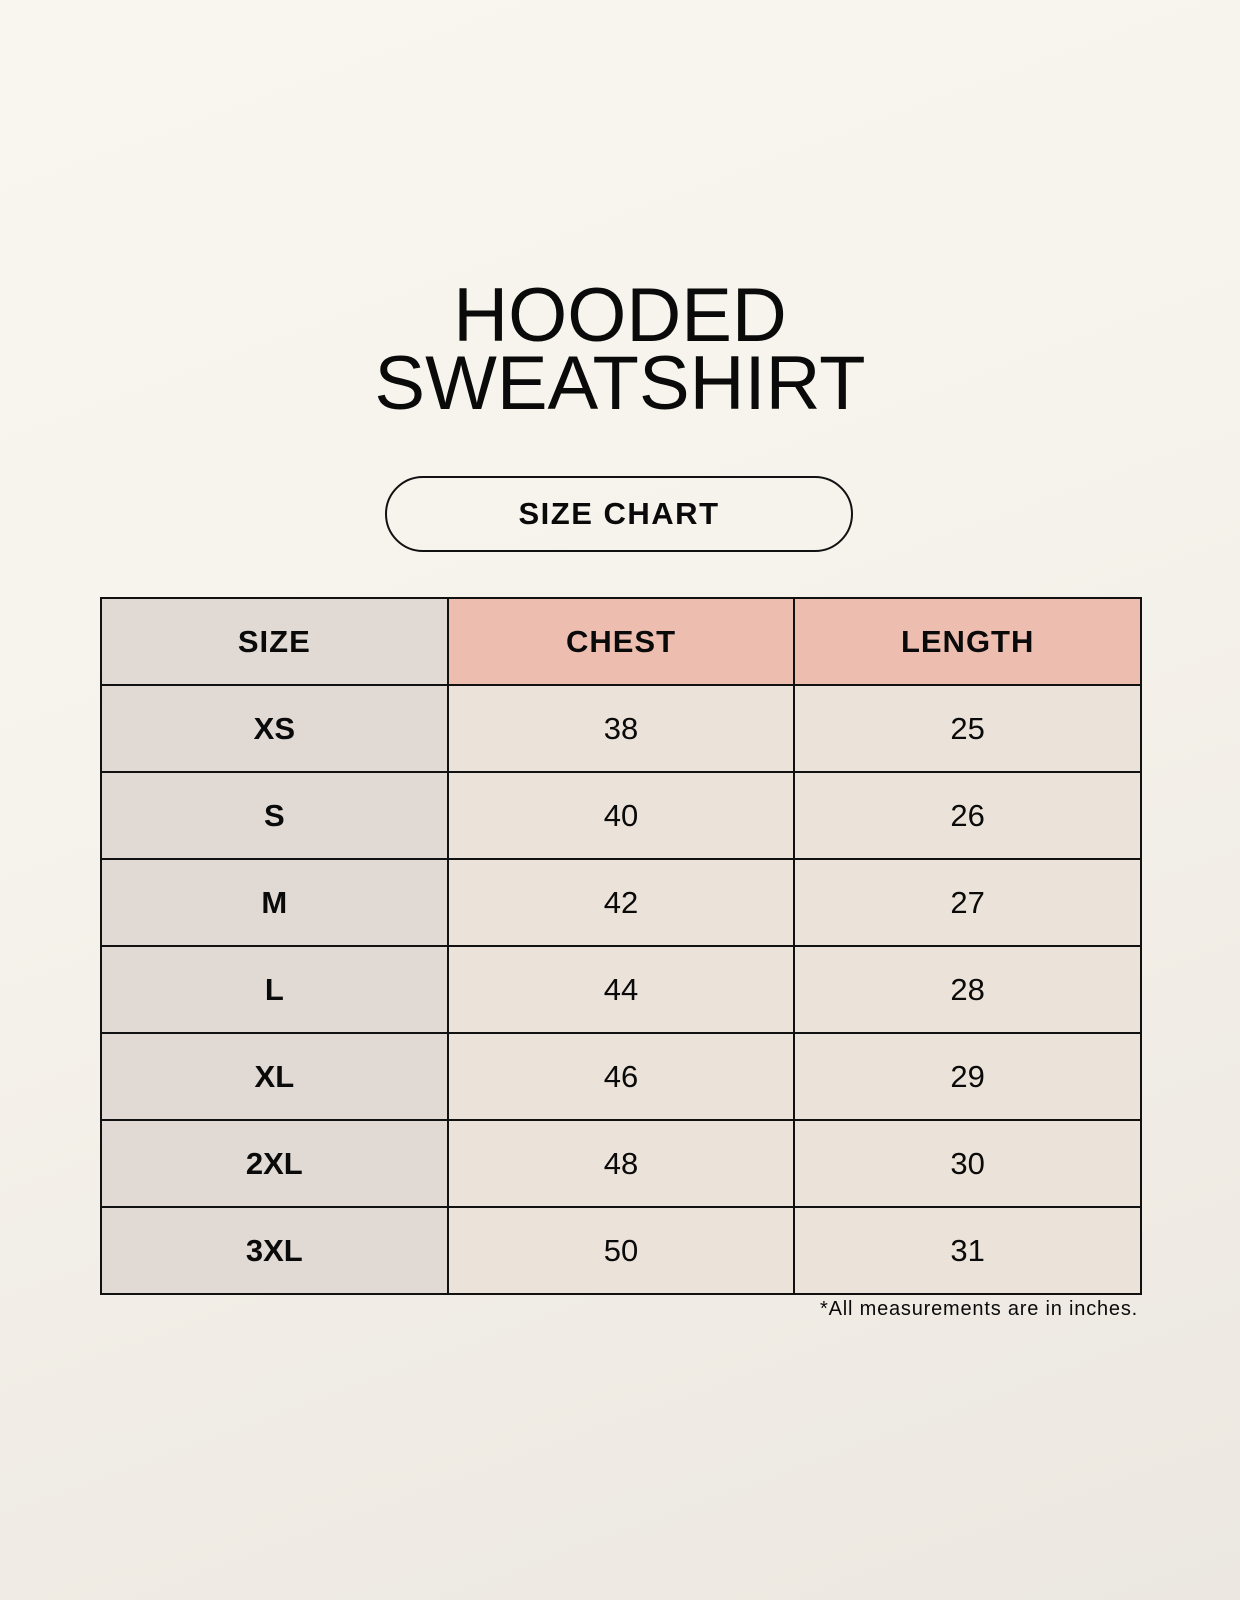 The width and height of the screenshot is (1240, 1600). I want to click on cell-chest: 50, so click(621, 1250).